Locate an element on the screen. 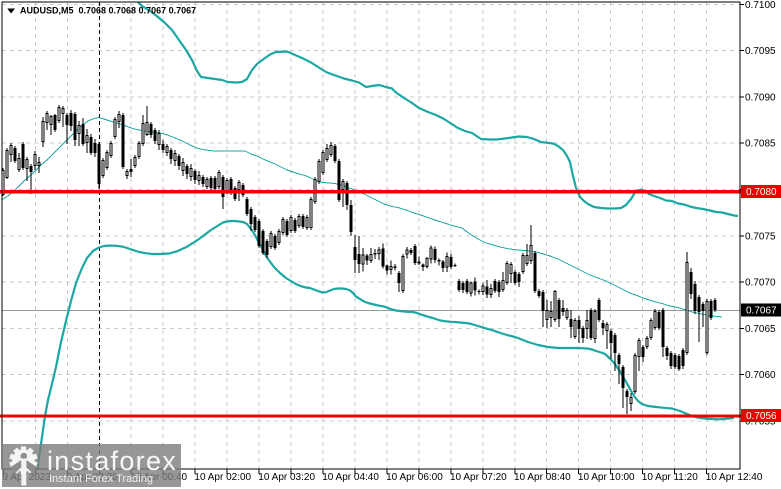 The height and width of the screenshot is (489, 781). svg-text: 0.7095 is located at coordinates (760, 51).